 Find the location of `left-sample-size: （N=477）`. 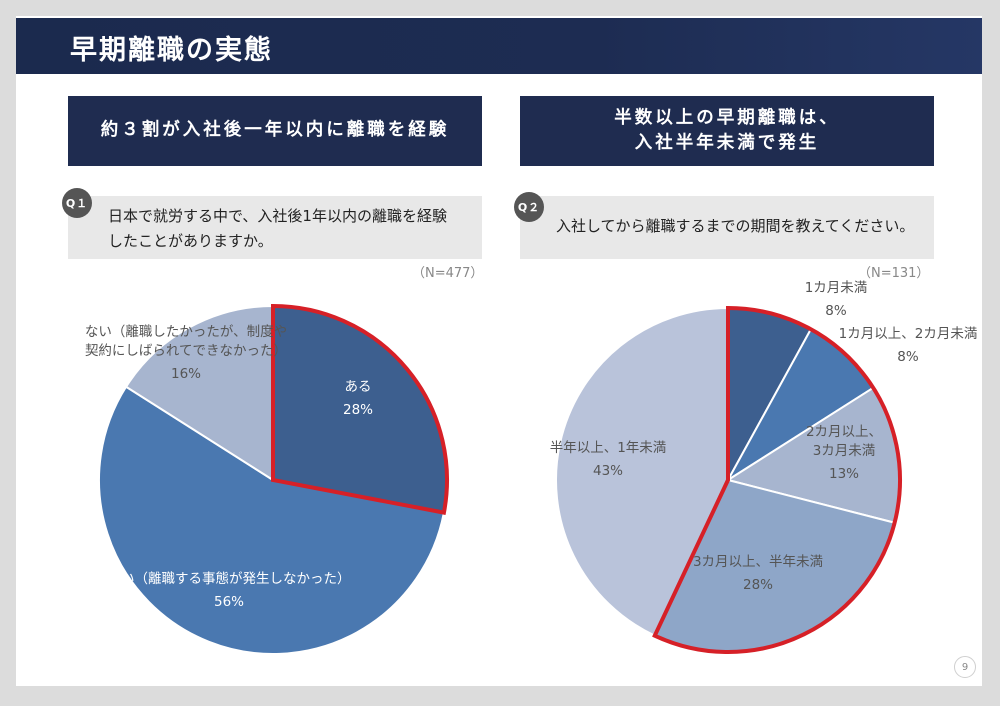

left-sample-size: （N=477） is located at coordinates (448, 273).